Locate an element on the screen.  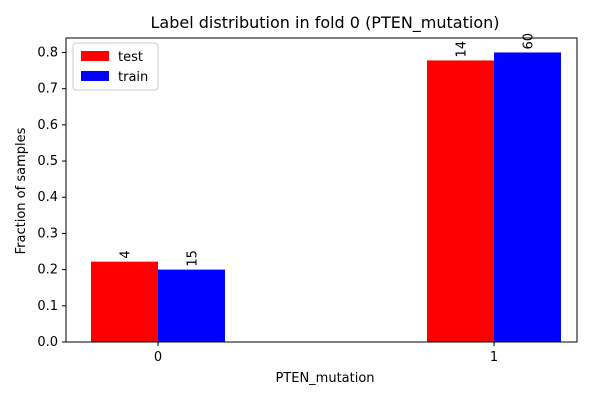
data-label-test-0: 4 is located at coordinates (126, 254).